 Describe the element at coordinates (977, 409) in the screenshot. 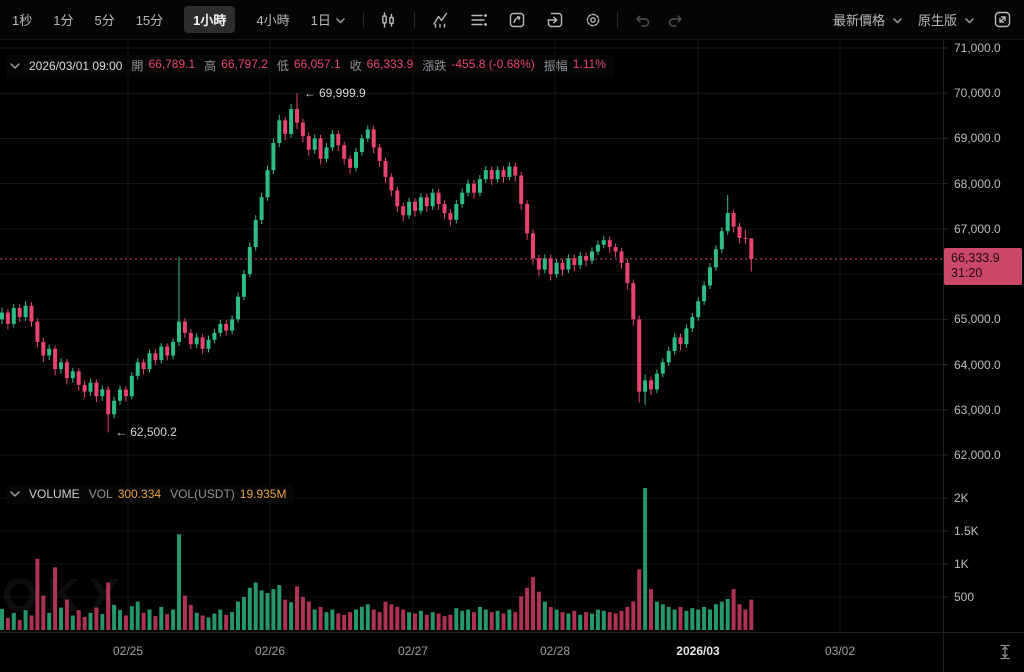

I see `price-tick-label: 63,000.0` at that location.